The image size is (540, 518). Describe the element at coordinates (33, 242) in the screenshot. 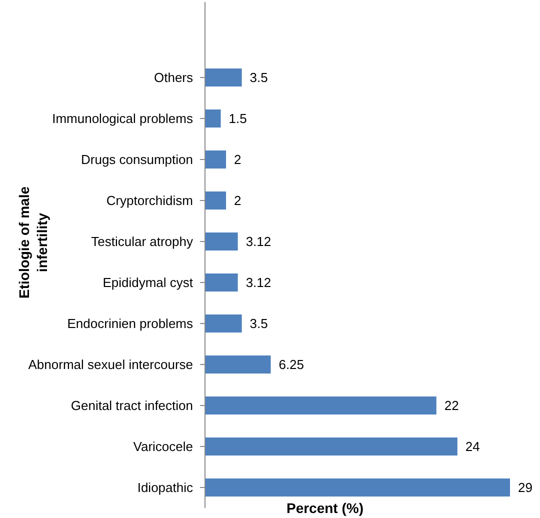

I see `y-axis-title: Etiologie of male infertility` at that location.